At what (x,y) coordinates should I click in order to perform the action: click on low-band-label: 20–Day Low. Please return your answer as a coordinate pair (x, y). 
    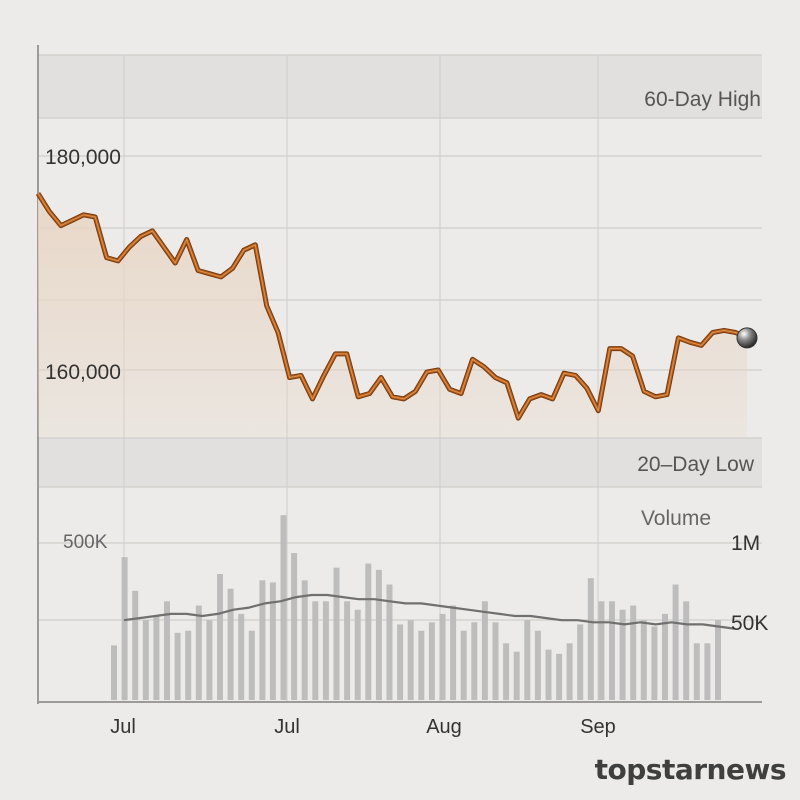
    Looking at the image, I should click on (696, 464).